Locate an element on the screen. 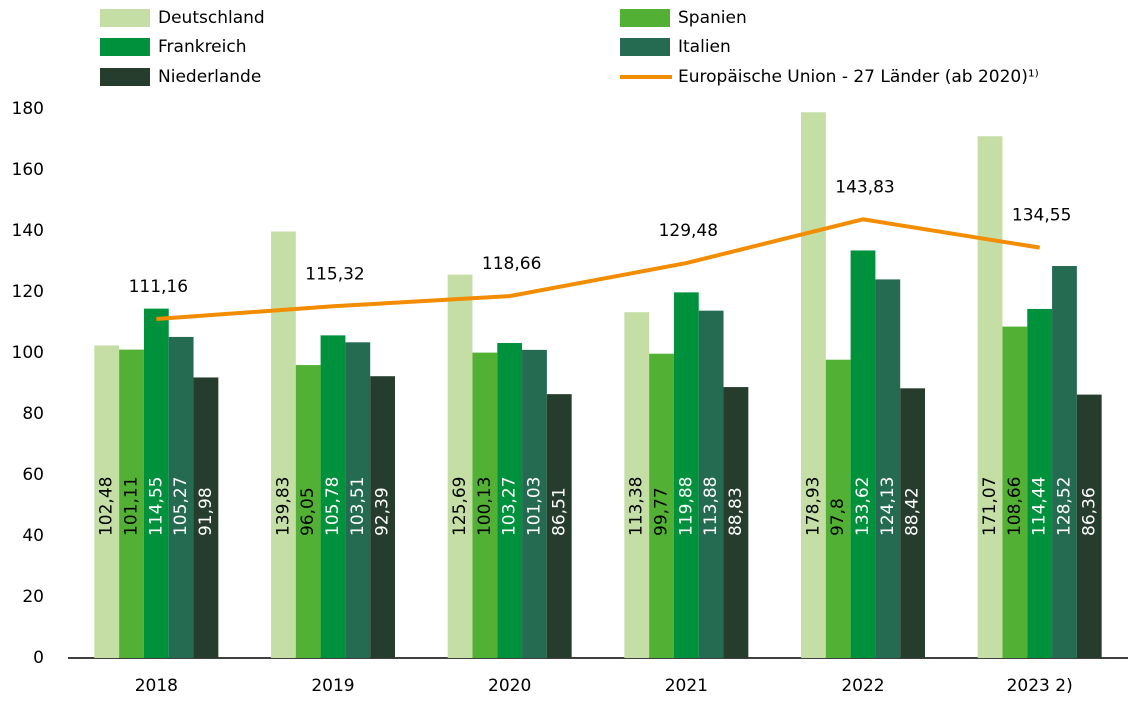 Image resolution: width=1140 pixels, height=706 pixels. bar-value-label: 178,93 is located at coordinates (813, 506).